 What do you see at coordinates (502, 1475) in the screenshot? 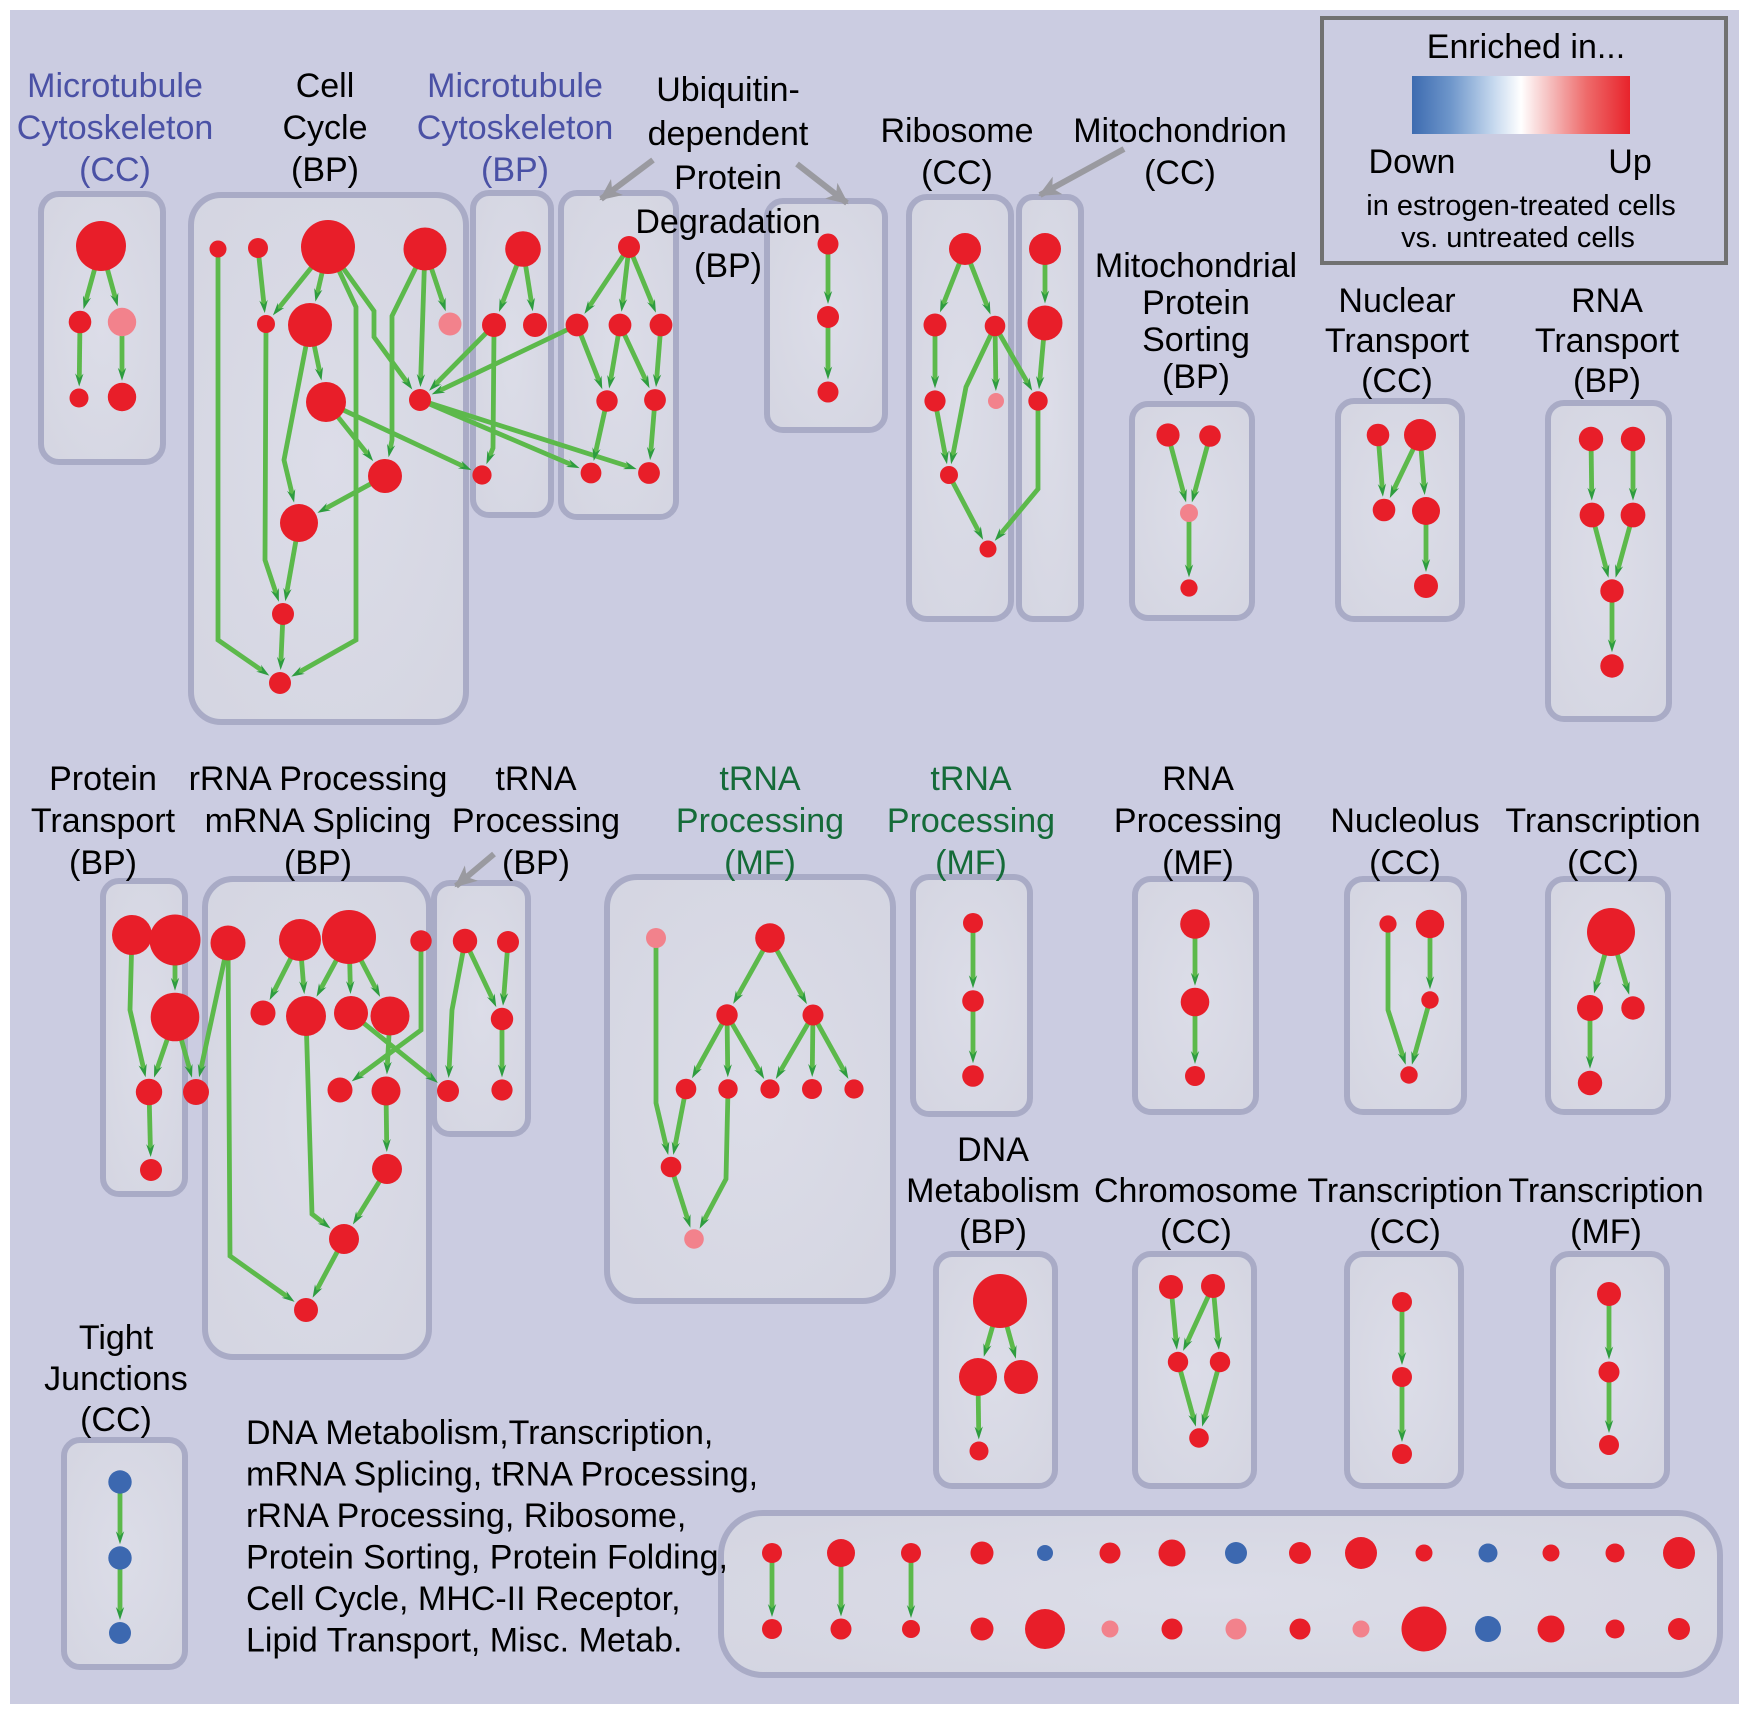
I see `svg-text:mRNA Splicing, tRNA Processing: mRNA Splicing, tRNA Processing,` at bounding box center [502, 1475].